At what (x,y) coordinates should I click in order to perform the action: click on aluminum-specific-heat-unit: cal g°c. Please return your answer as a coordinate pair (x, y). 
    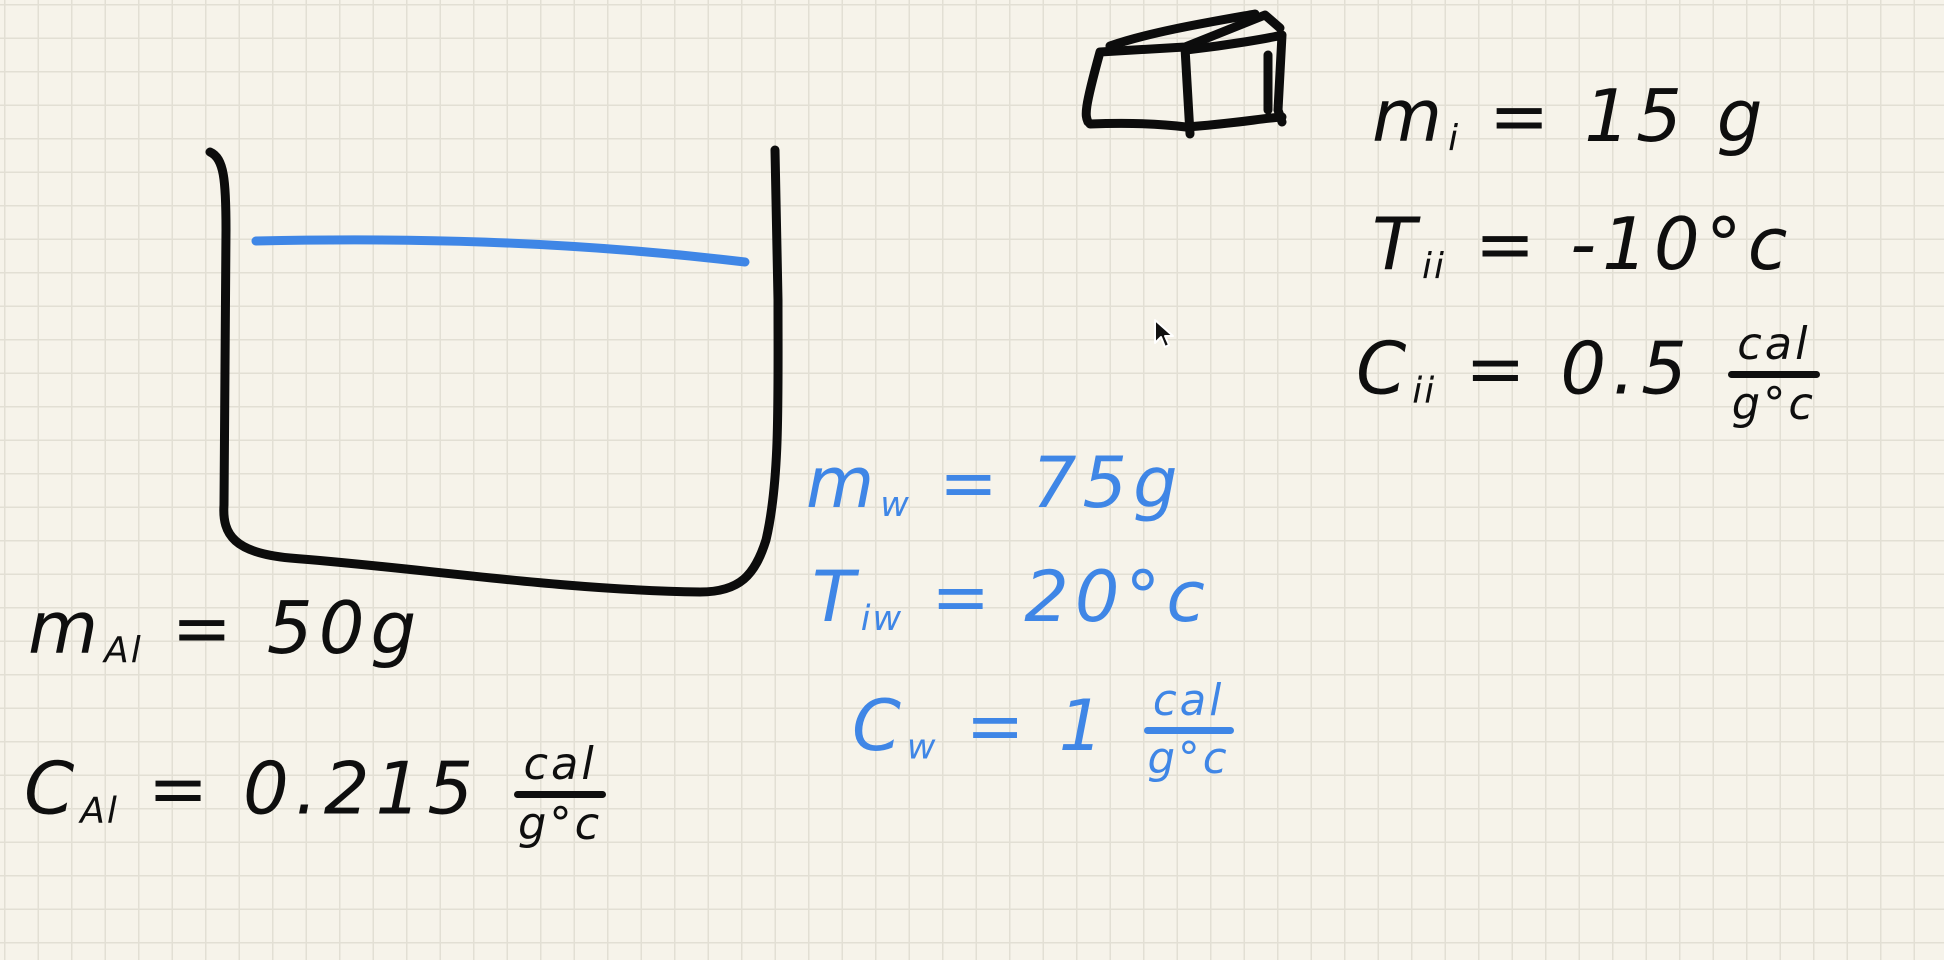
    Looking at the image, I should click on (560, 794).